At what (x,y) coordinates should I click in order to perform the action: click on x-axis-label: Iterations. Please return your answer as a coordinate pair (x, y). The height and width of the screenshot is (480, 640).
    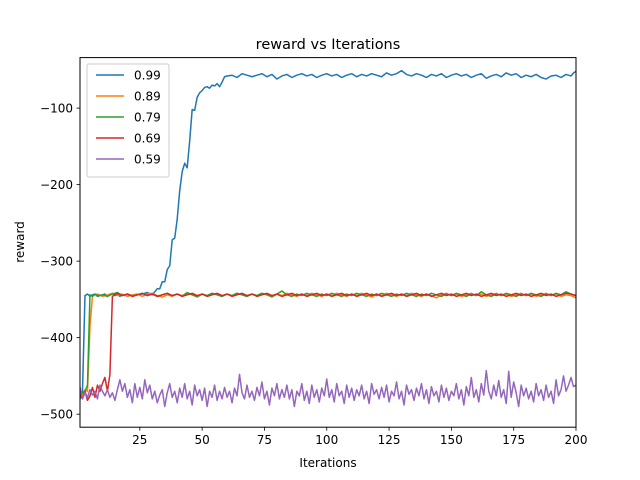
    Looking at the image, I should click on (327, 463).